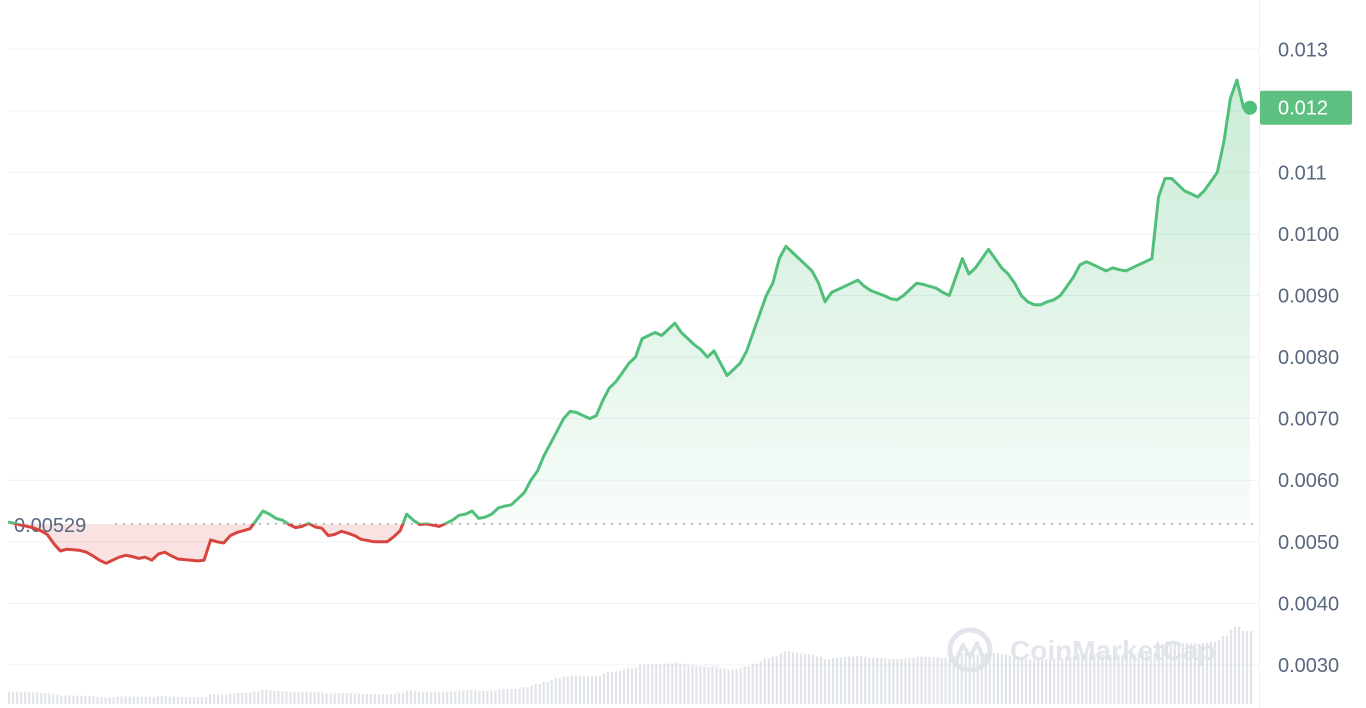 The width and height of the screenshot is (1366, 708). What do you see at coordinates (1308, 481) in the screenshot?
I see `y-tick-label: 0.0060` at bounding box center [1308, 481].